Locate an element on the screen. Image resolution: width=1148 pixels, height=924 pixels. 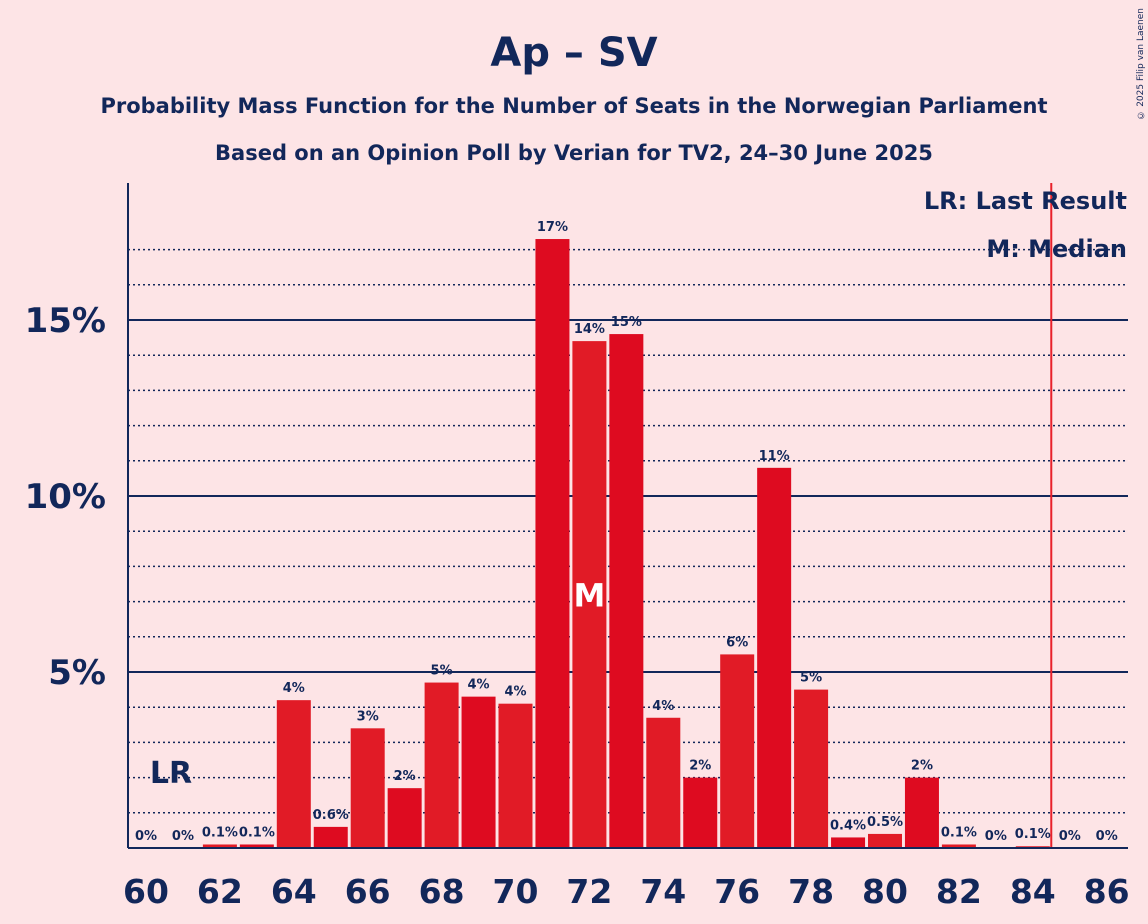
bar-label-76: 6% is located at coordinates (737, 642).